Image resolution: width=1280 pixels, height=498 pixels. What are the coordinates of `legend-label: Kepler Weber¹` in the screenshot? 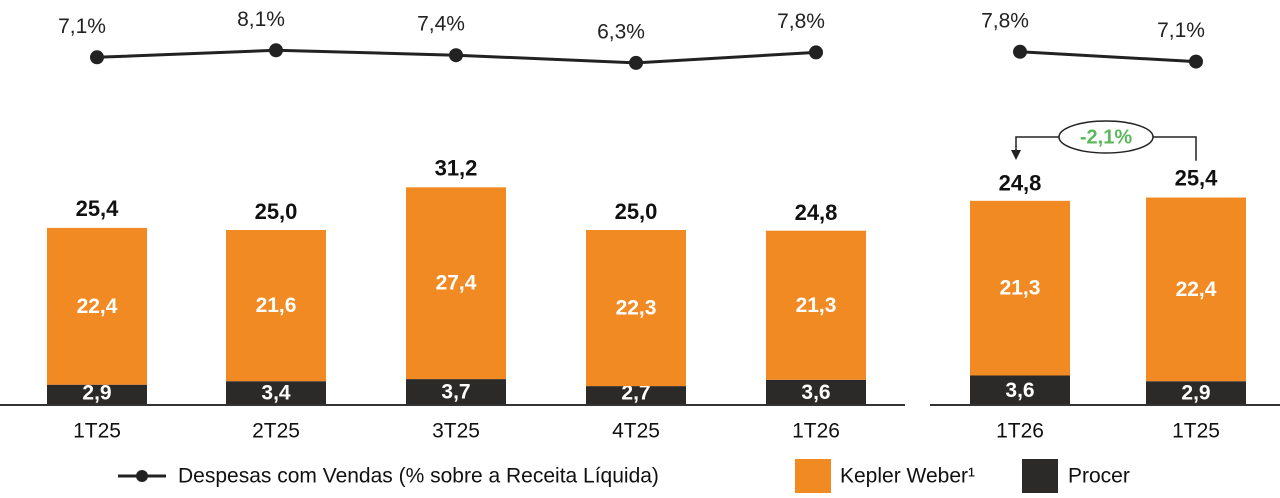 It's located at (907, 476).